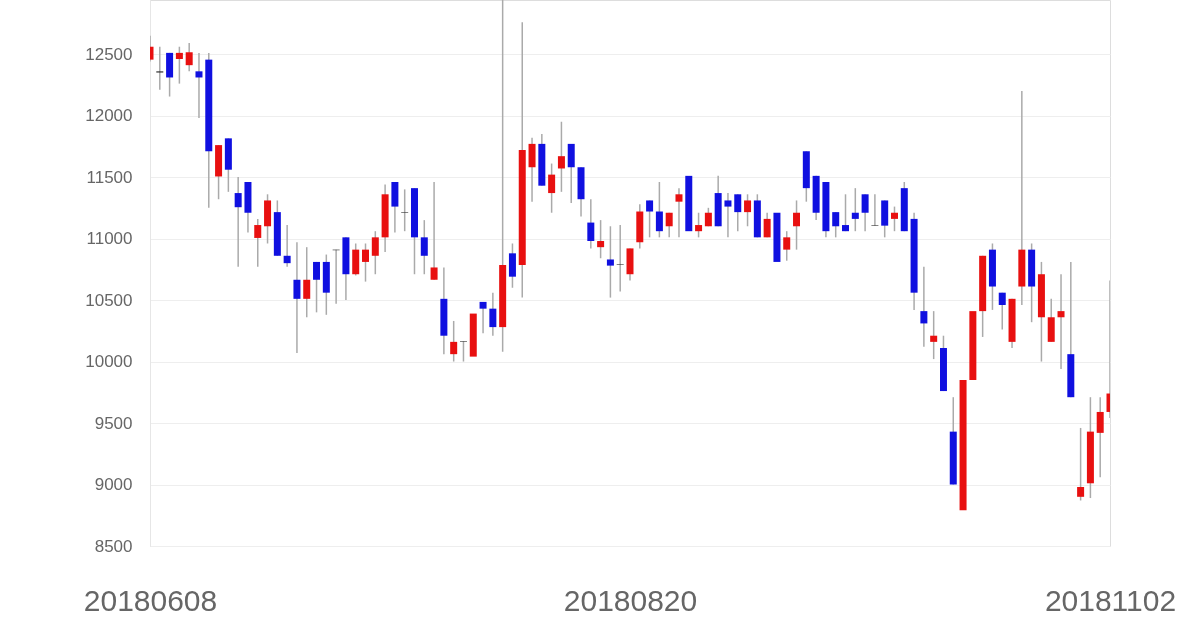  I want to click on x-tick-label: 20180608, so click(150, 600).